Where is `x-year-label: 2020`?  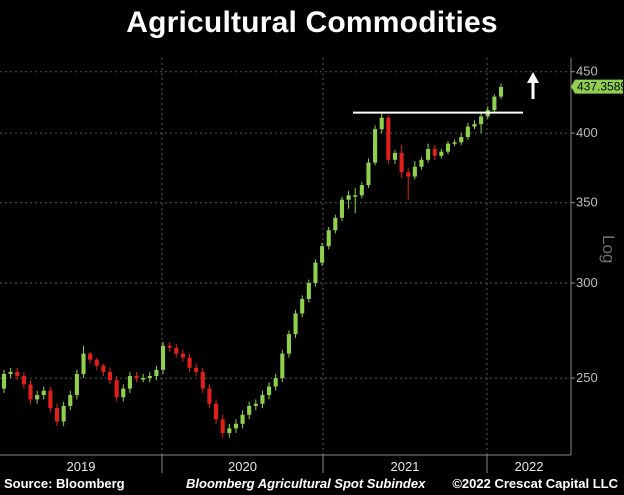 x-year-label: 2020 is located at coordinates (242, 466).